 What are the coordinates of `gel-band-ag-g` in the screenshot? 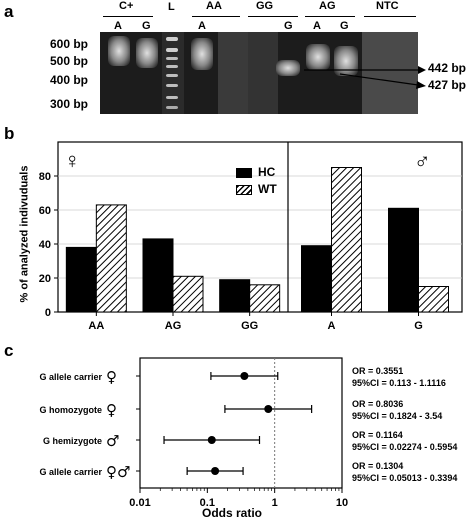 It's located at (346, 61).